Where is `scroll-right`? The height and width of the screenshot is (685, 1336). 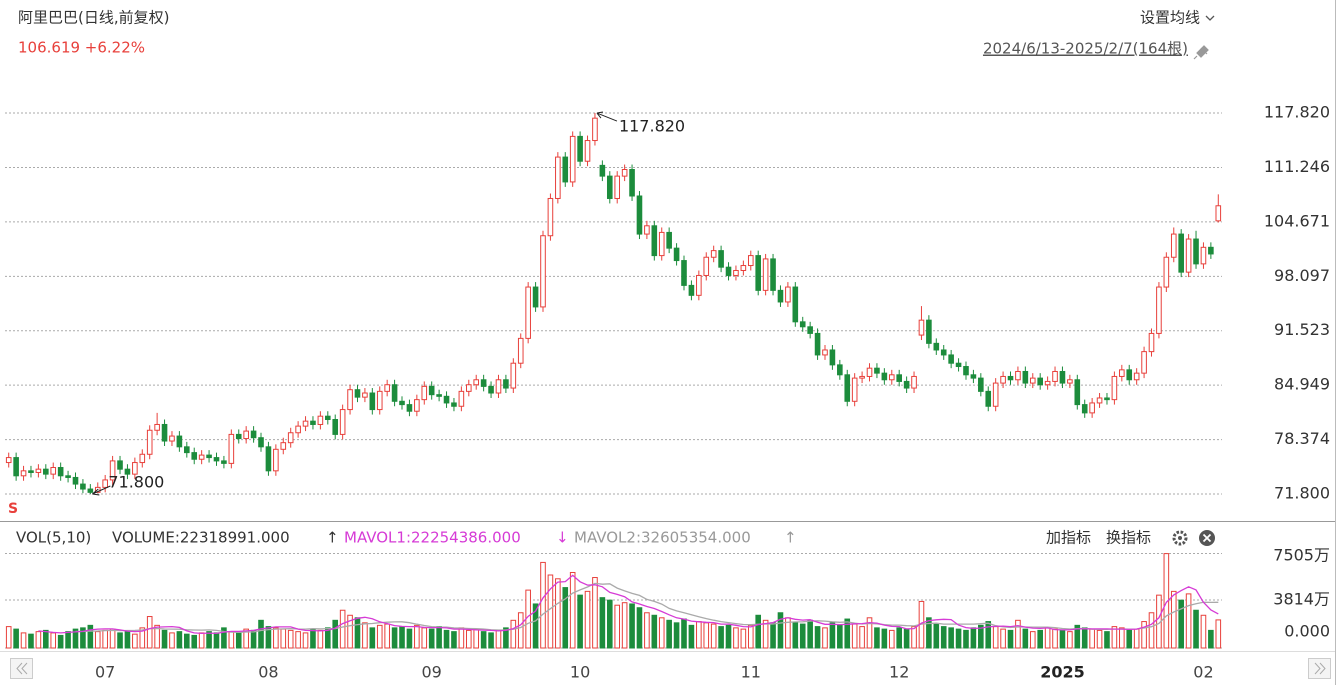
scroll-right is located at coordinates (1319, 668).